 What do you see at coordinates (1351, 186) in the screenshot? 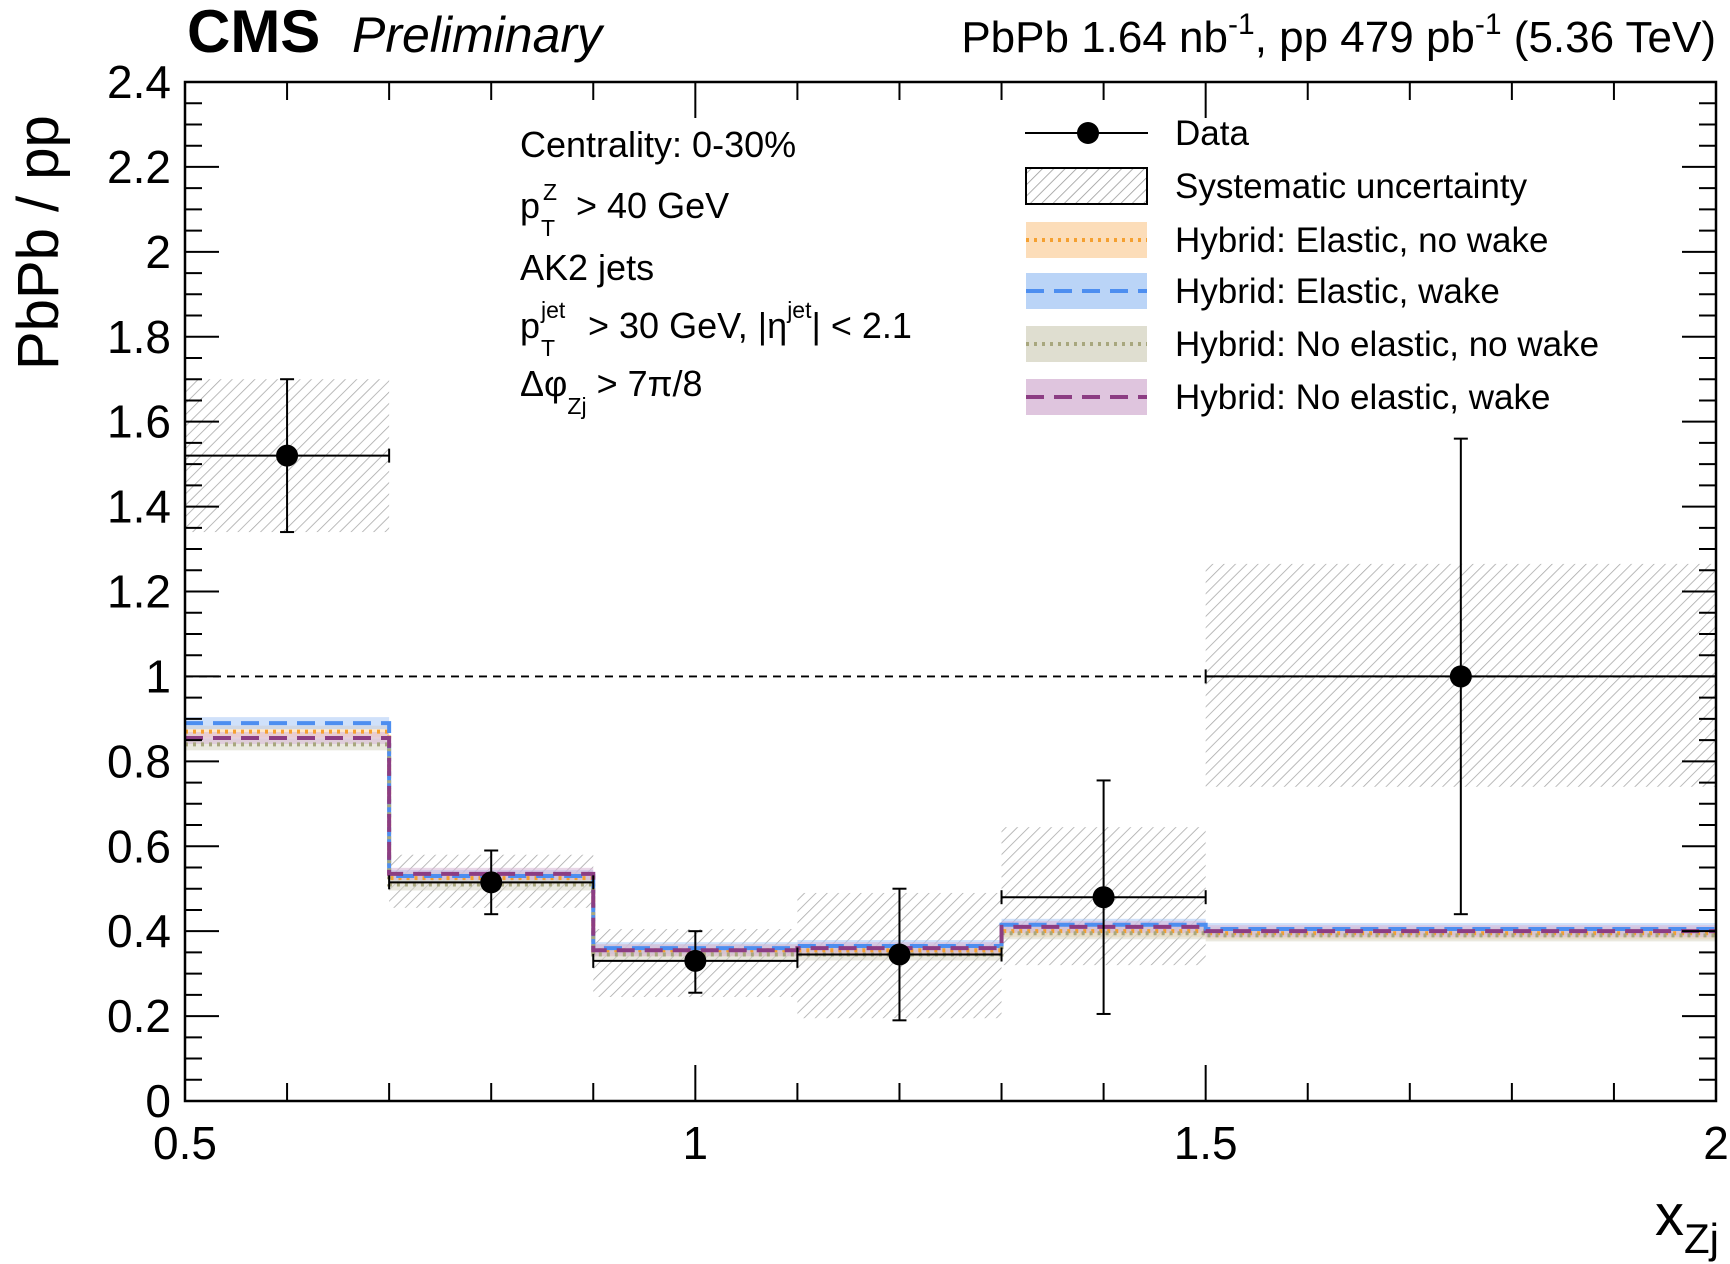
I see `svg-text: Systematic uncertainty` at bounding box center [1351, 186].